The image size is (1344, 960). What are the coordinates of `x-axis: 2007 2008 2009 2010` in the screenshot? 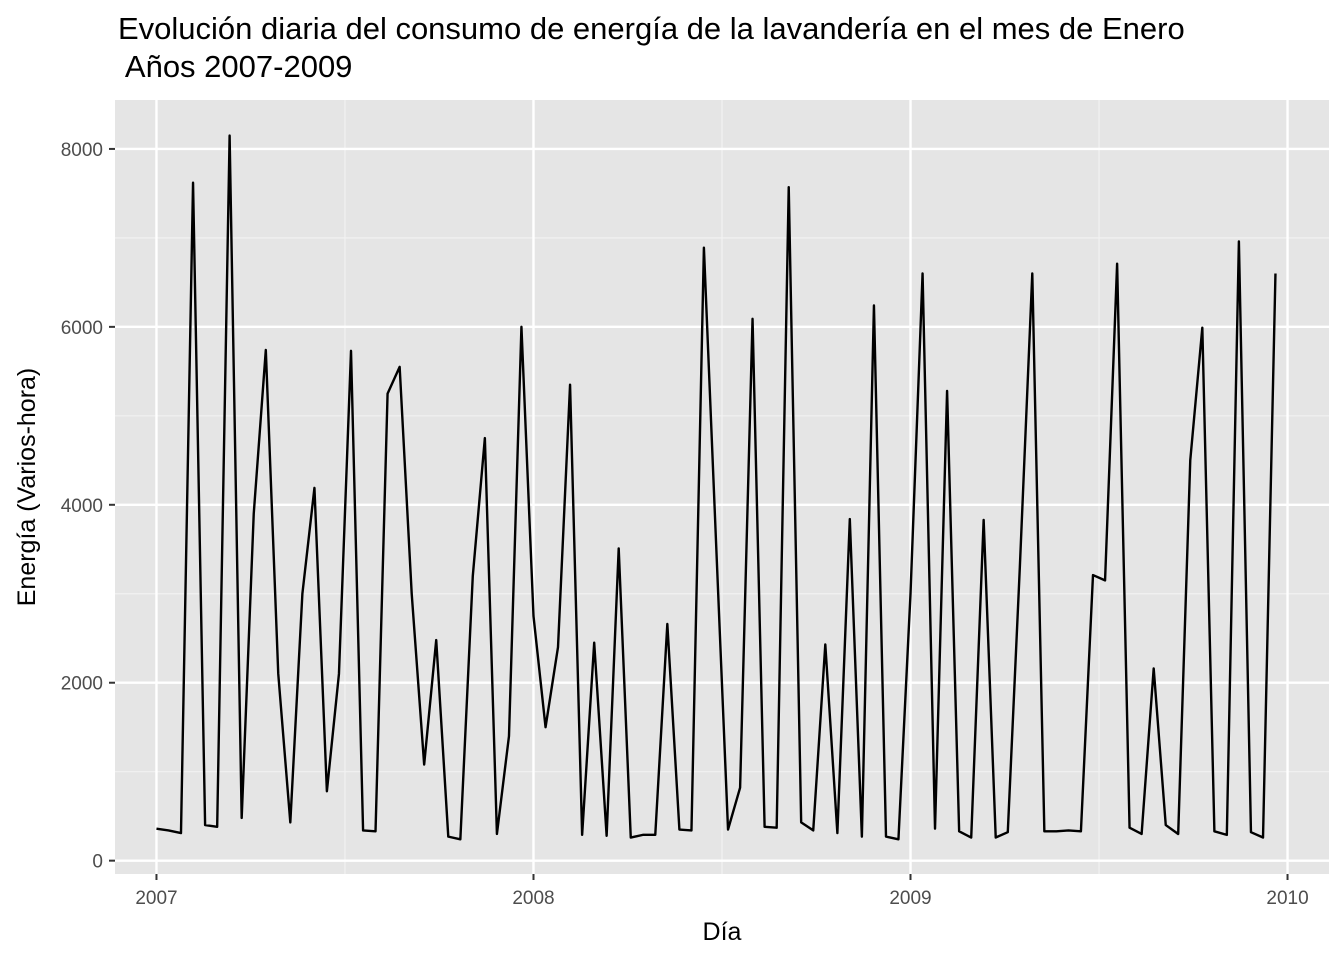 It's located at (722, 891).